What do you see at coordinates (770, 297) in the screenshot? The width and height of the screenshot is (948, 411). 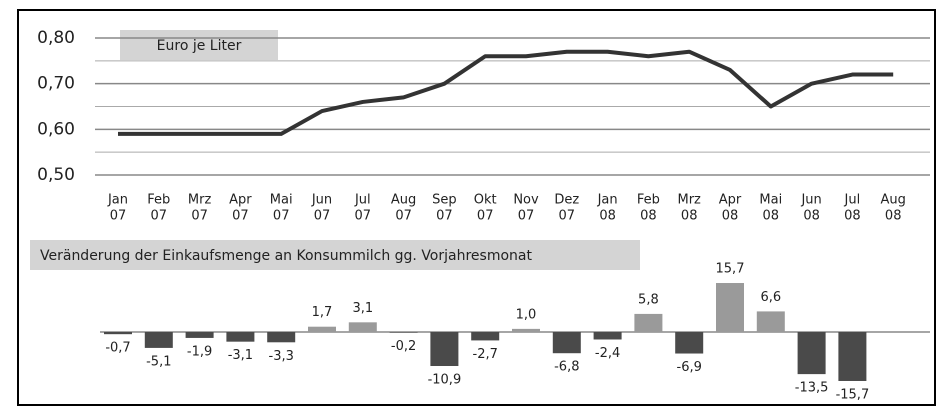 I see `value-label: 6,6` at bounding box center [770, 297].